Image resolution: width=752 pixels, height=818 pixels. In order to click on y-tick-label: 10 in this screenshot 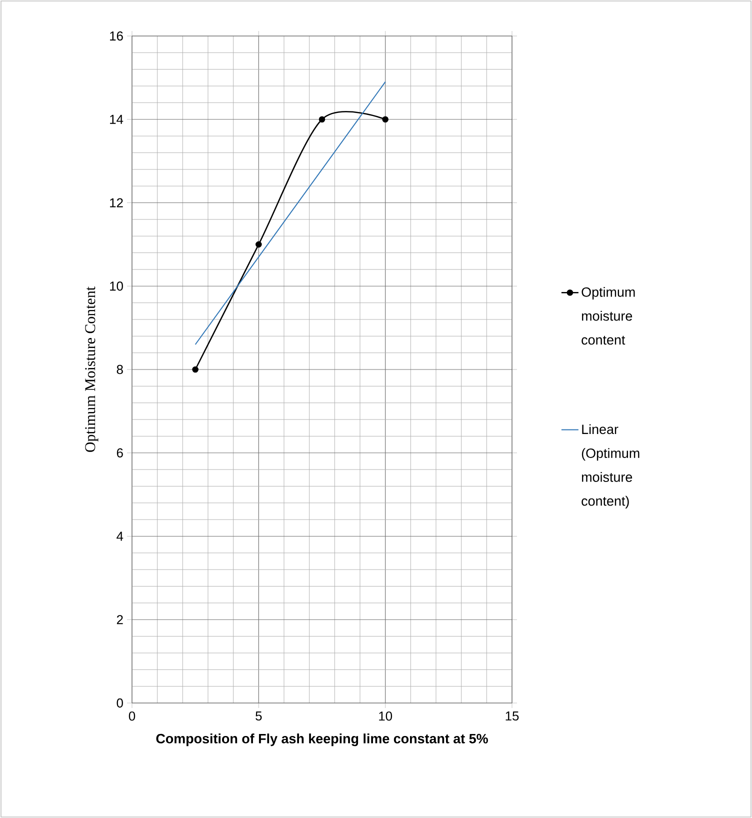, I will do `click(116, 286)`.